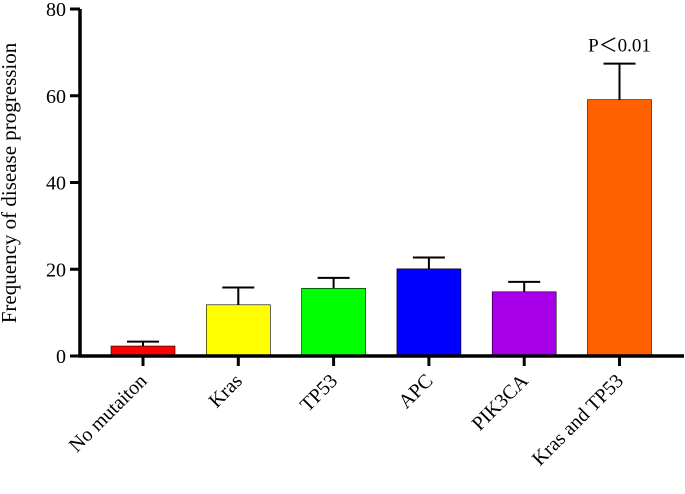 Image resolution: width=685 pixels, height=494 pixels. Describe the element at coordinates (578, 420) in the screenshot. I see `x-tick-label: Kras and TP53` at that location.